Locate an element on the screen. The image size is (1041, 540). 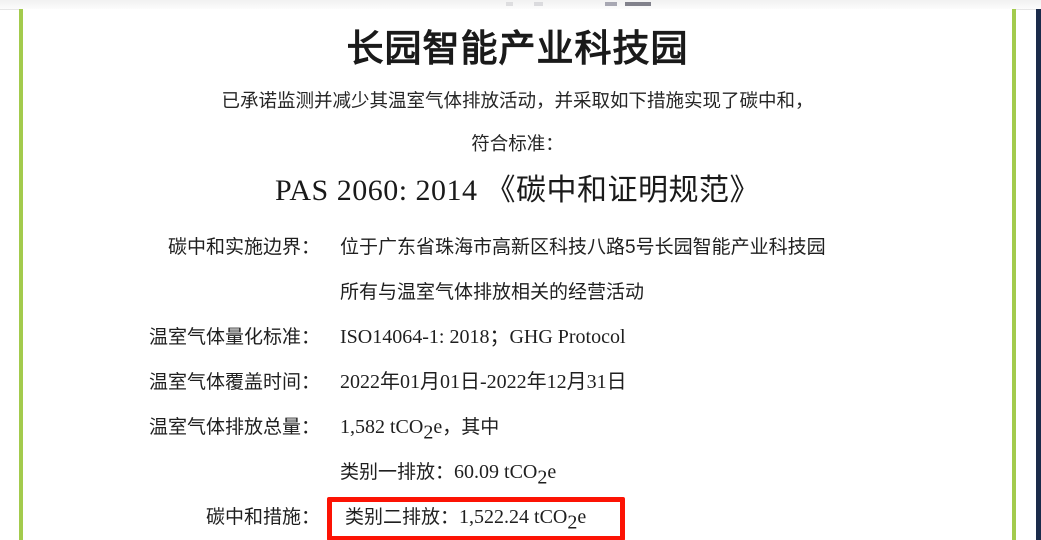
row-value-prefix: 类别一排放： is located at coordinates (397, 472).